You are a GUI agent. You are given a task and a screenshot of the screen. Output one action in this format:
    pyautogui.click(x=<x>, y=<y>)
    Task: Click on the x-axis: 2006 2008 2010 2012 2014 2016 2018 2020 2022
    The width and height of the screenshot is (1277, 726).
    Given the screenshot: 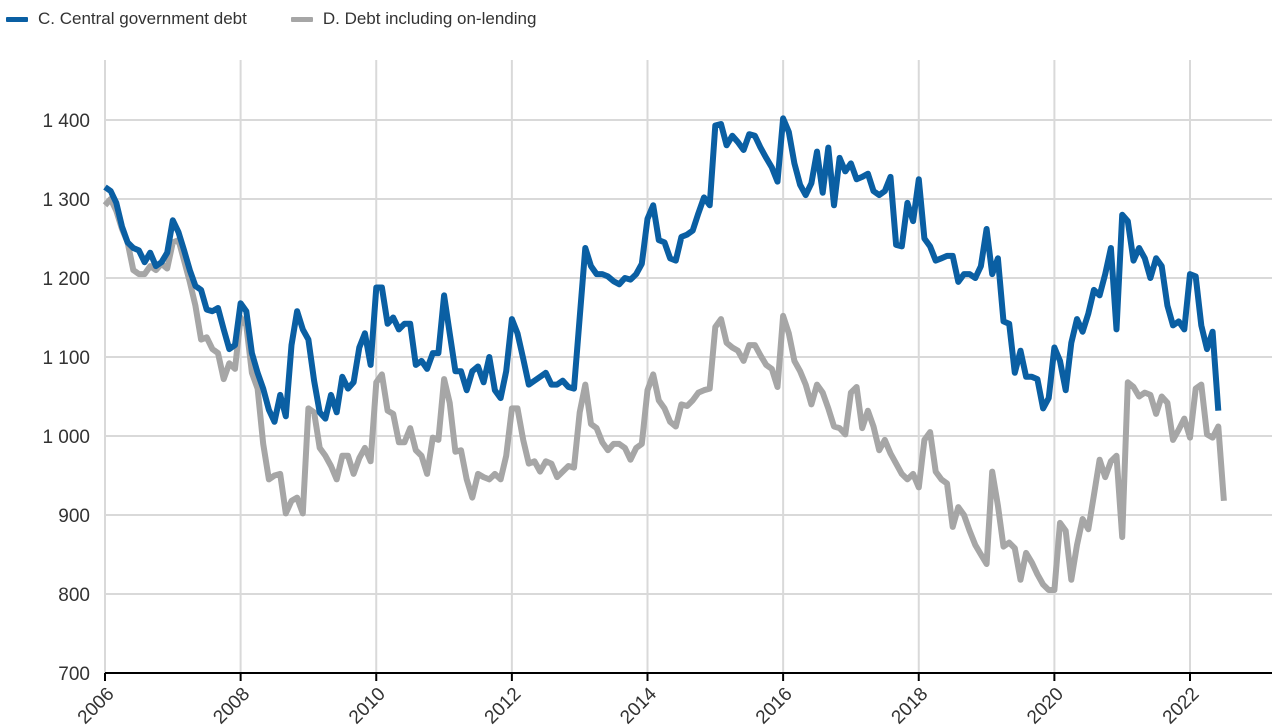 What is the action you would take?
    pyautogui.click(x=639, y=699)
    